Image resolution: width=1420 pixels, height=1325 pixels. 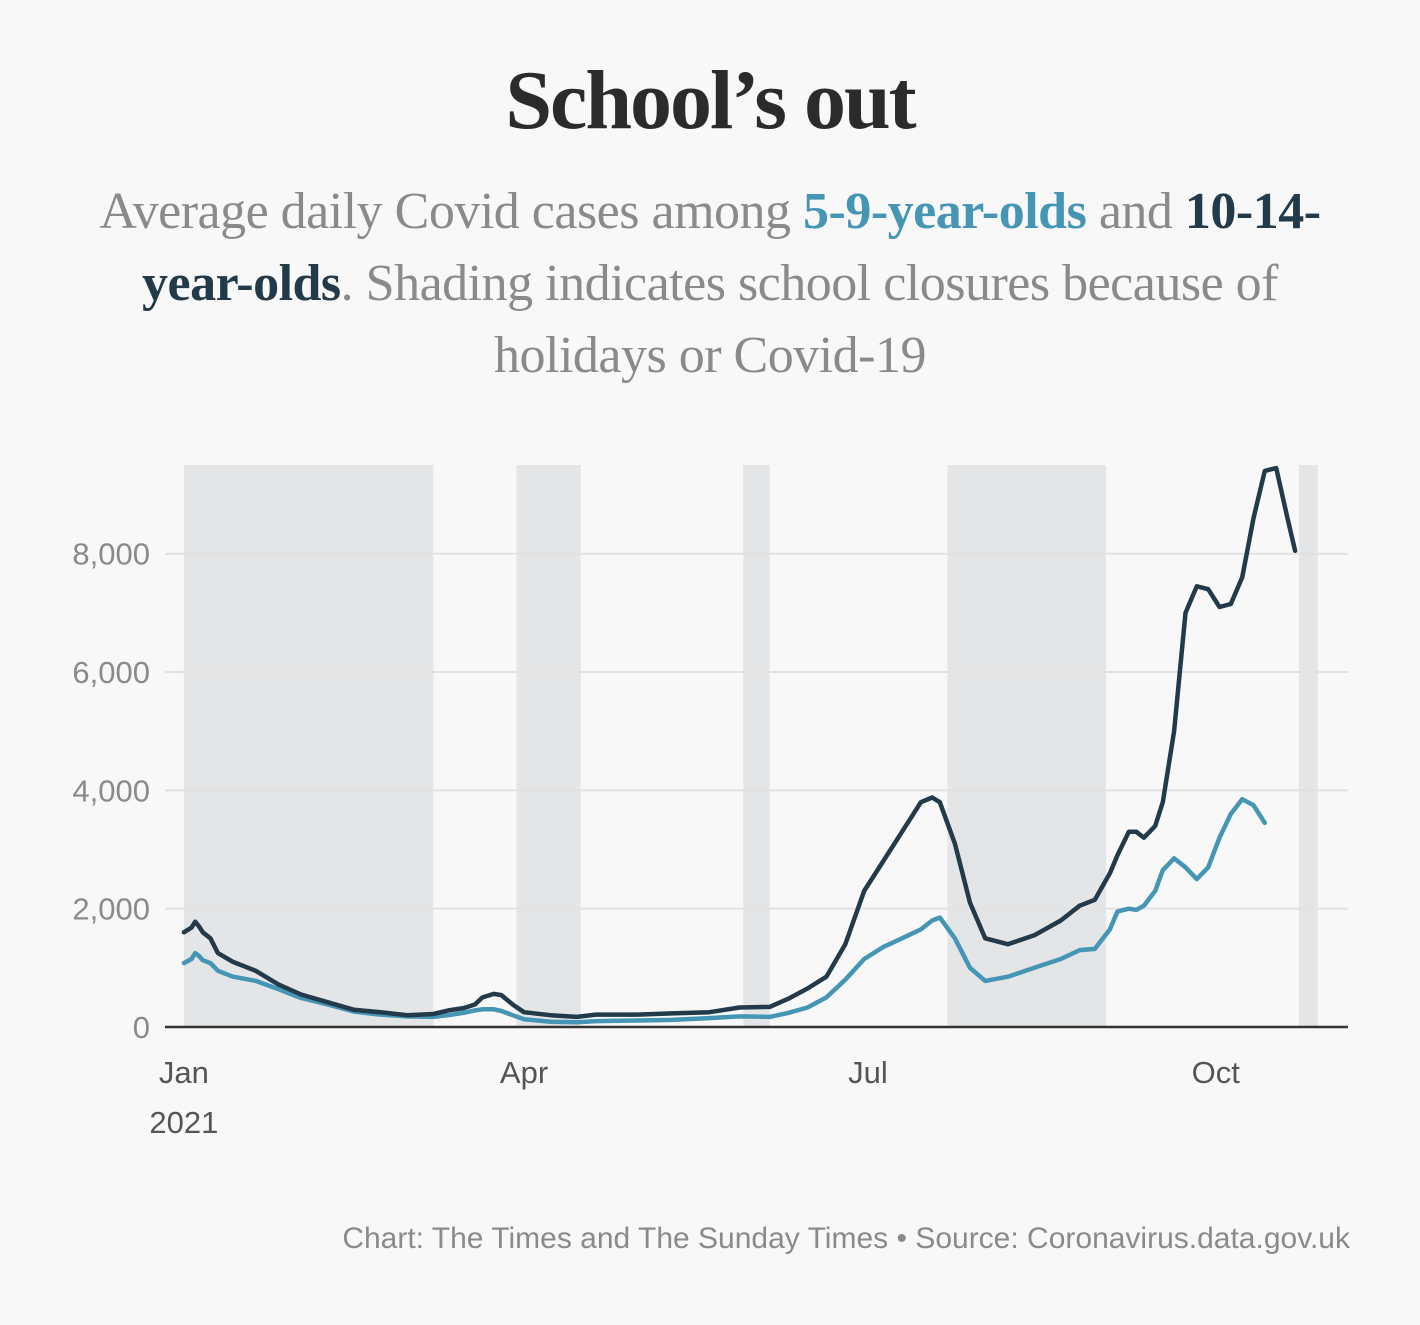 What do you see at coordinates (731, 247) in the screenshot?
I see `series-b-highlight: 10-14-year-olds` at bounding box center [731, 247].